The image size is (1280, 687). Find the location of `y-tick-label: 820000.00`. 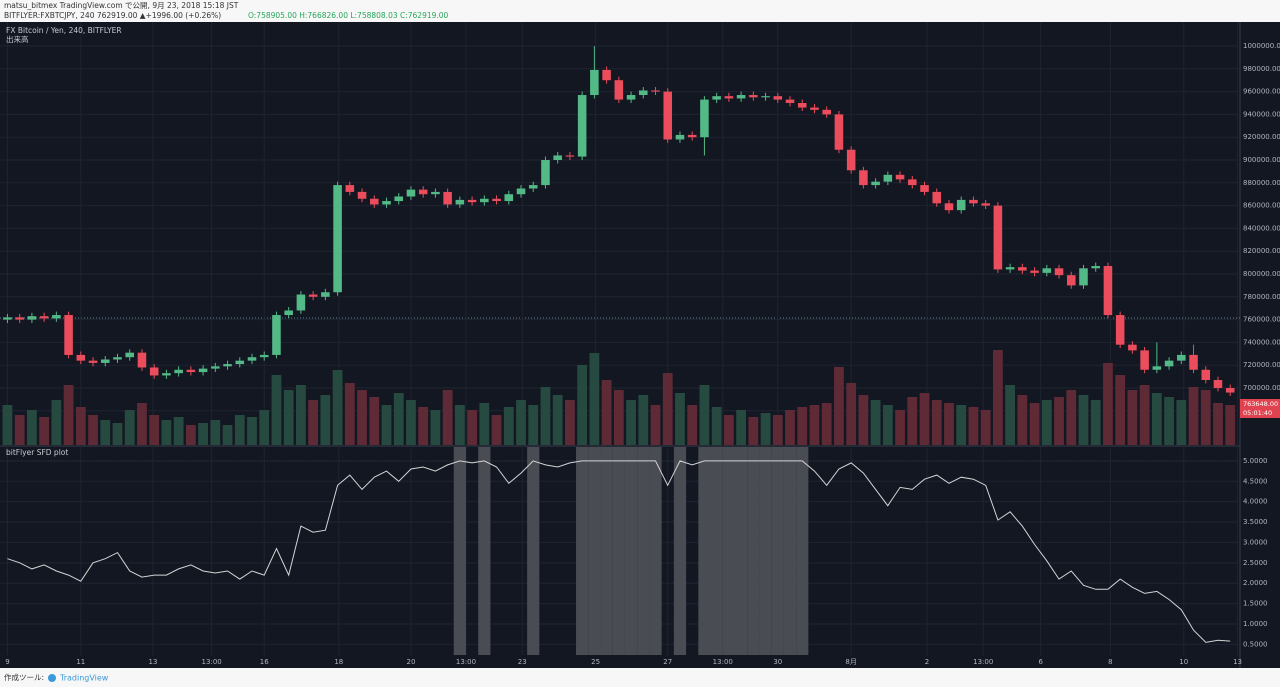

y-tick-label: 820000.00 is located at coordinates (1261, 251).